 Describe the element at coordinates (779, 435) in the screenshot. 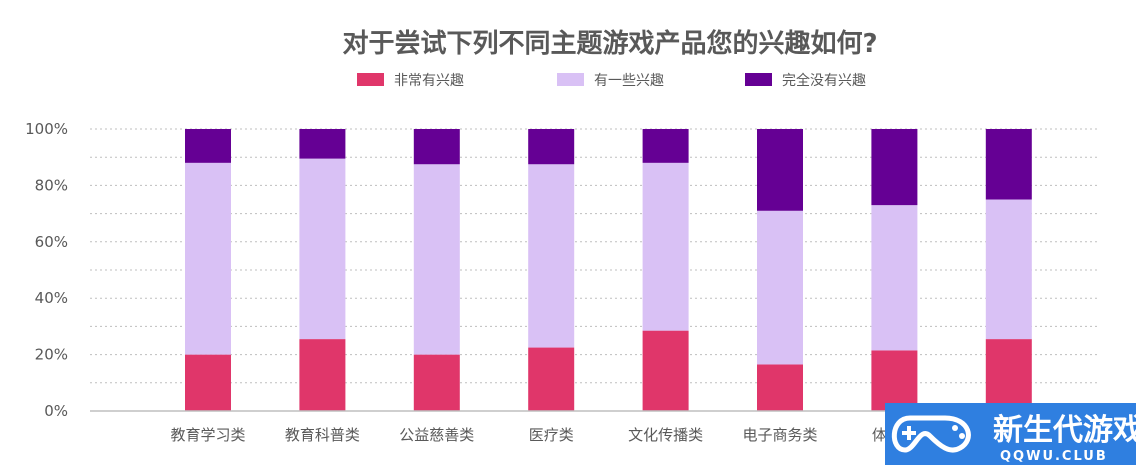

I see `x-category-label: 电子商务类` at that location.